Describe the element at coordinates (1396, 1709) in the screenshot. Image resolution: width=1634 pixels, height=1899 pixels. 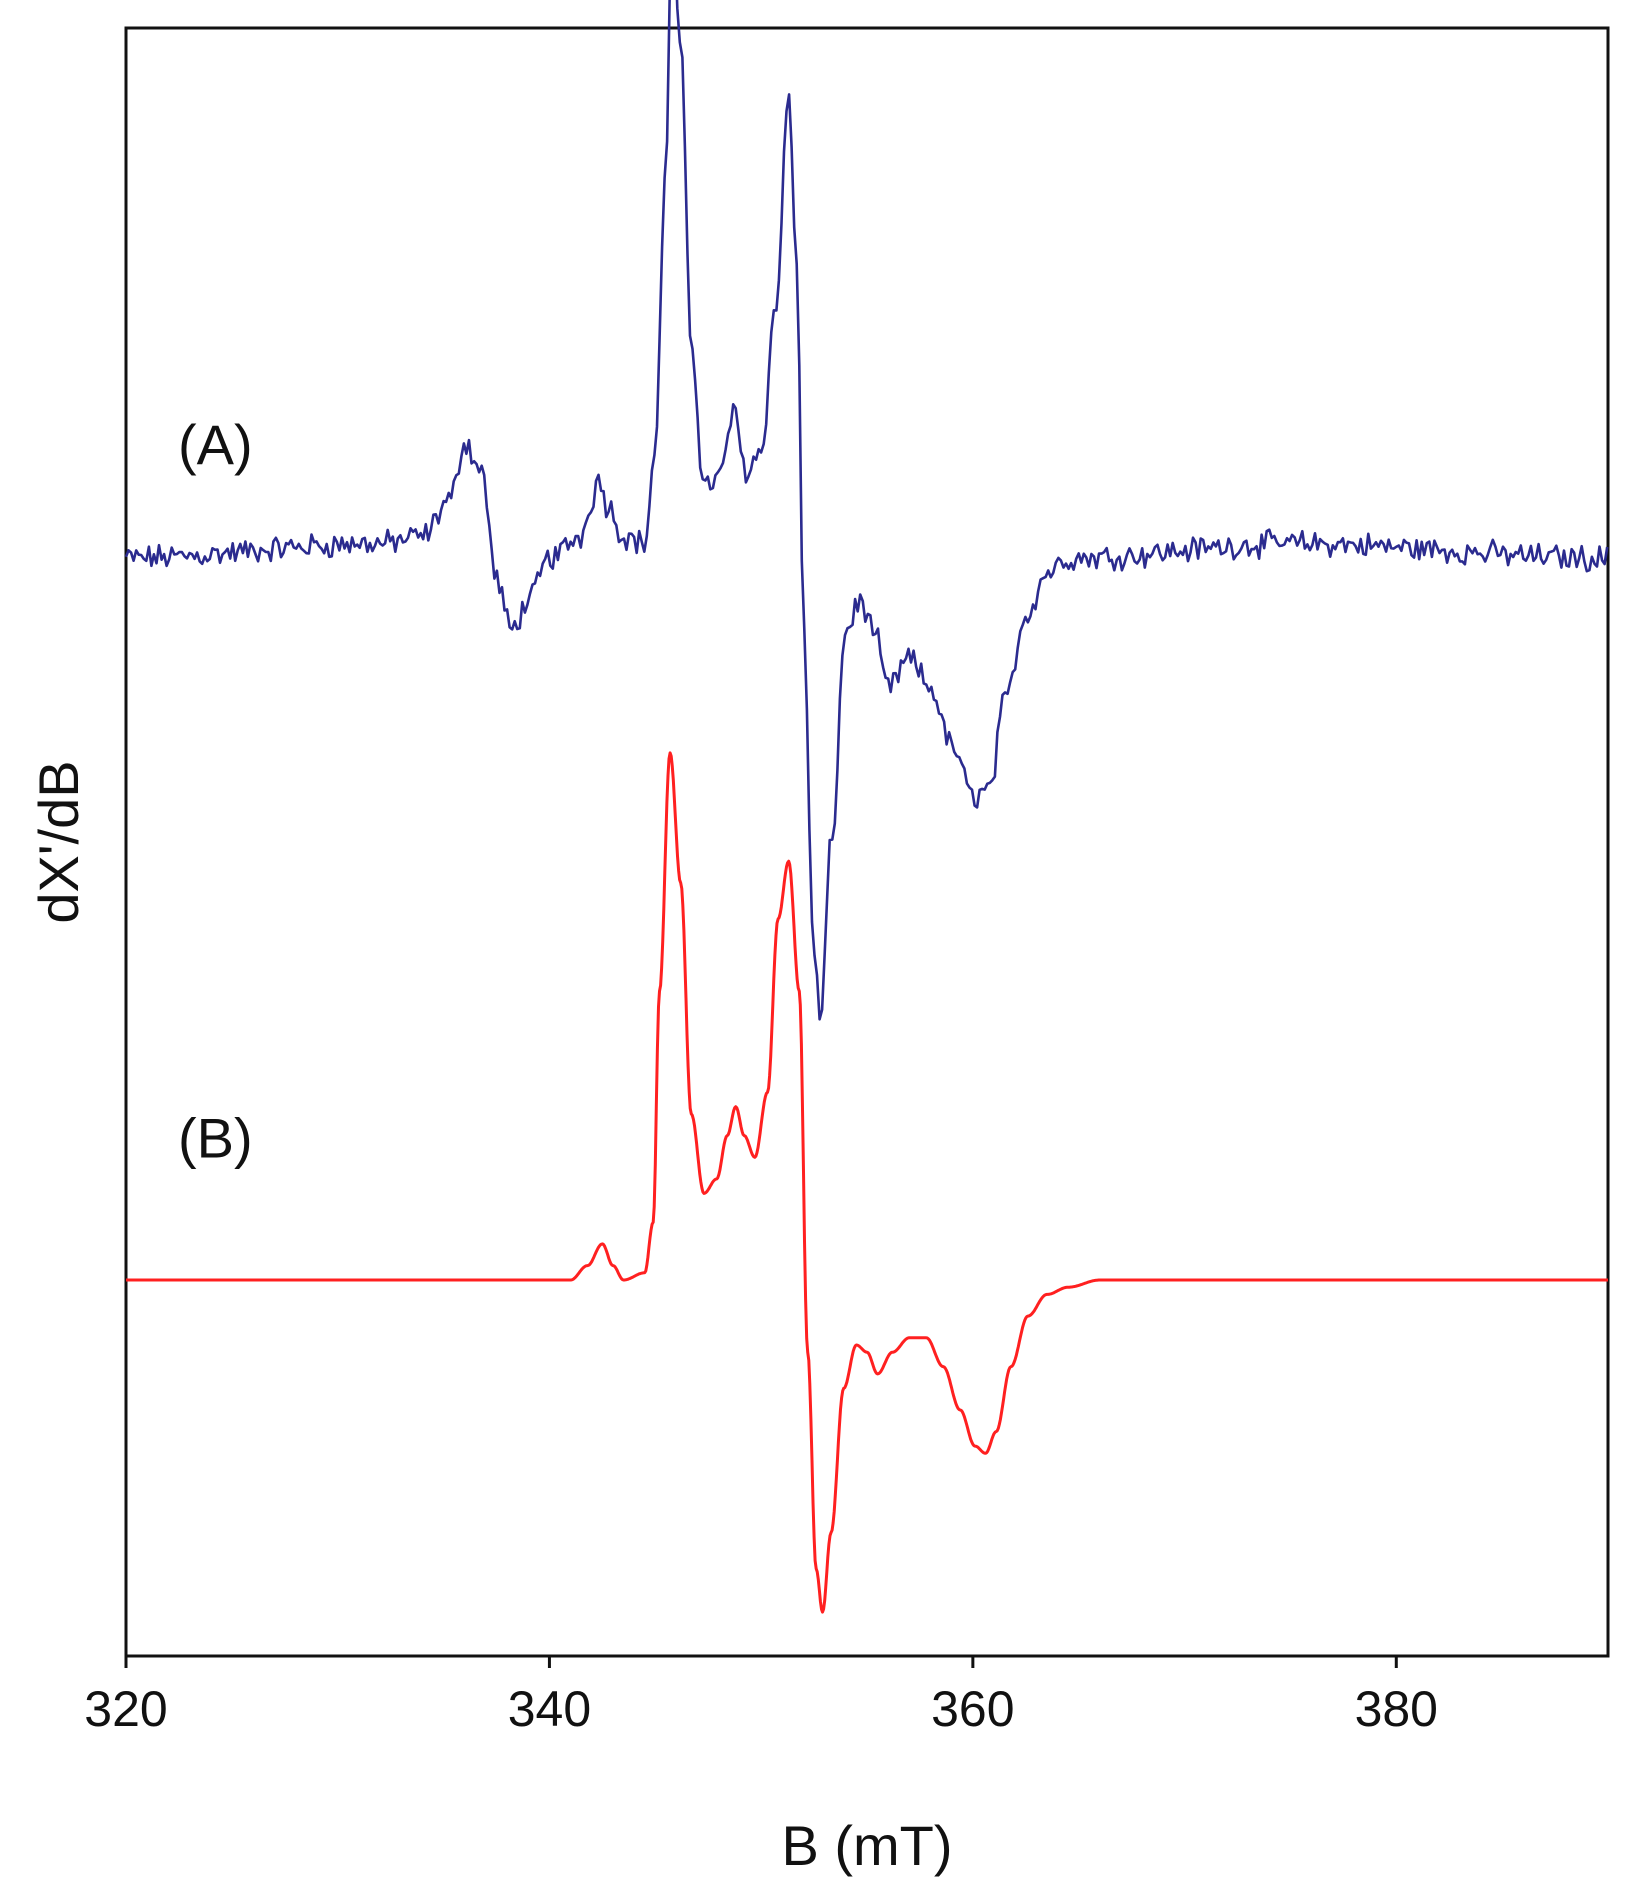
I see `x-tick-label: 380` at that location.